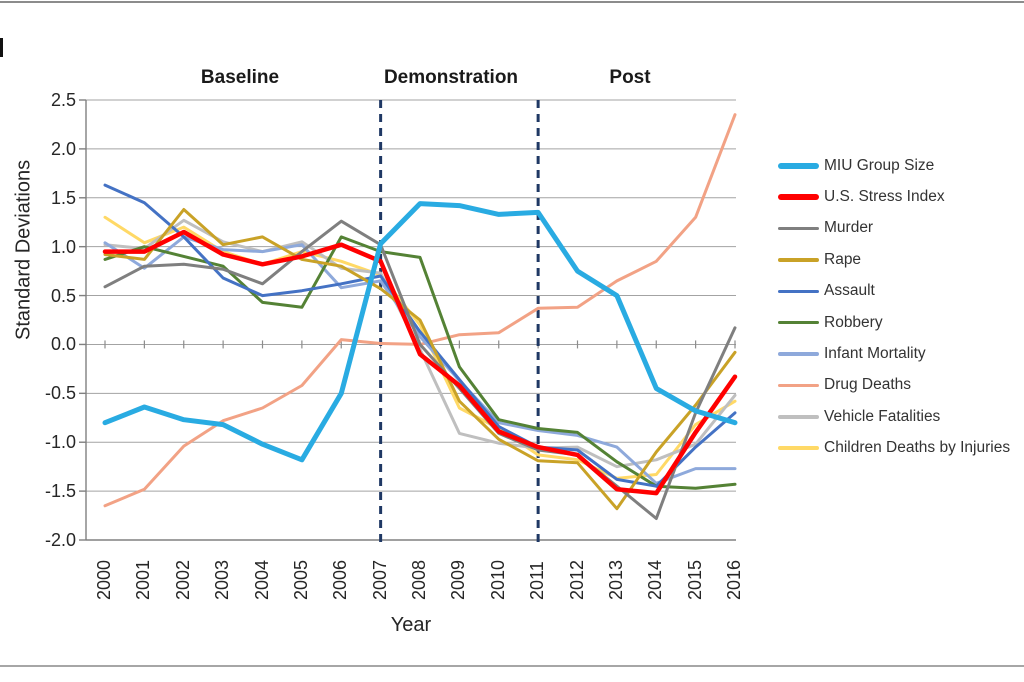 Image resolution: width=1024 pixels, height=682 pixels. Describe the element at coordinates (411, 625) in the screenshot. I see `x-axis-title: Year` at that location.